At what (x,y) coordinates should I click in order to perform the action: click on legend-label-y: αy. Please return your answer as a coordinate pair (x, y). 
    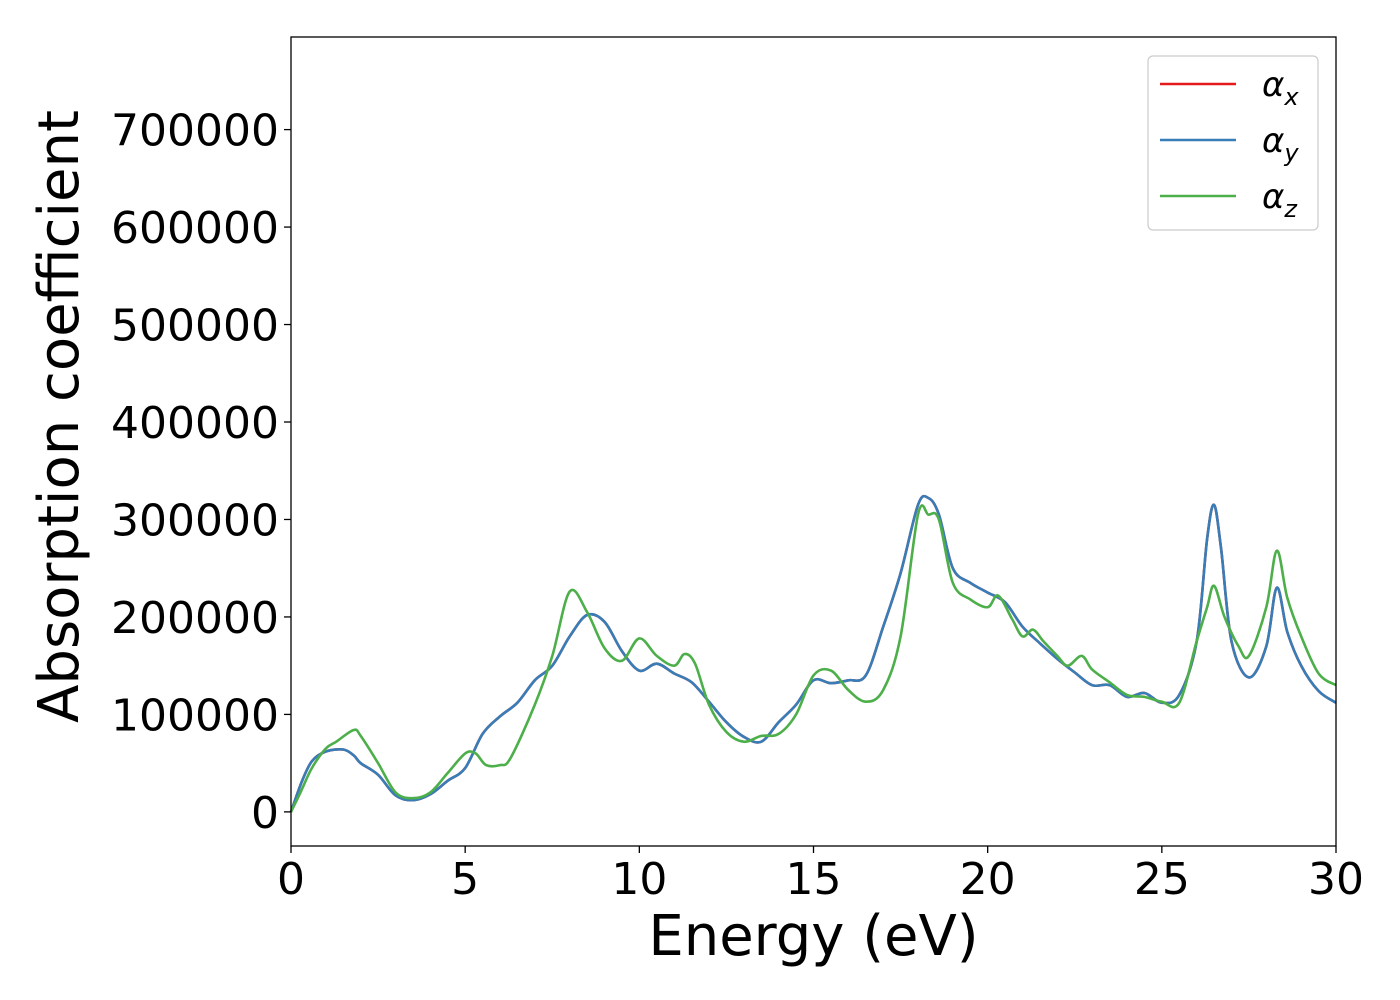
    Looking at the image, I should click on (1280, 144).